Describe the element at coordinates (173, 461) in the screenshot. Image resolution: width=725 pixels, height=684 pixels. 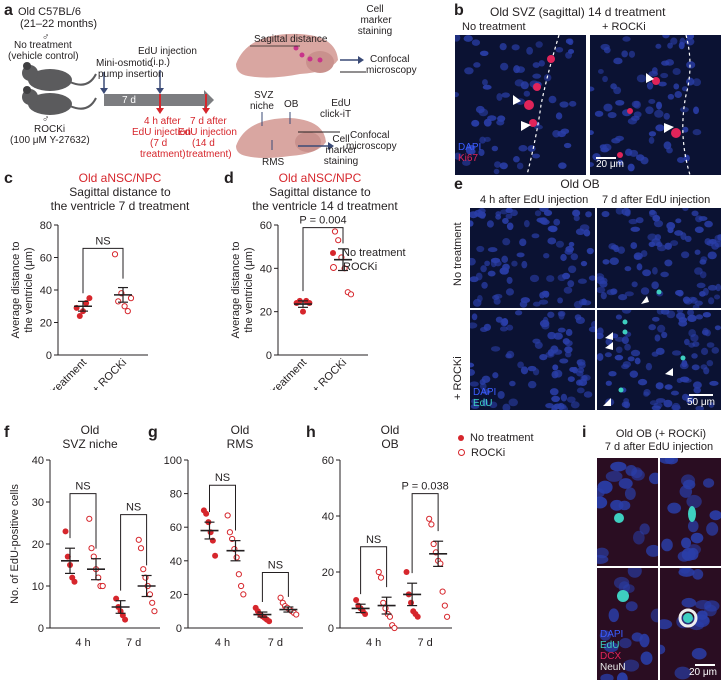
I see `y-tick-label: 100` at that location.